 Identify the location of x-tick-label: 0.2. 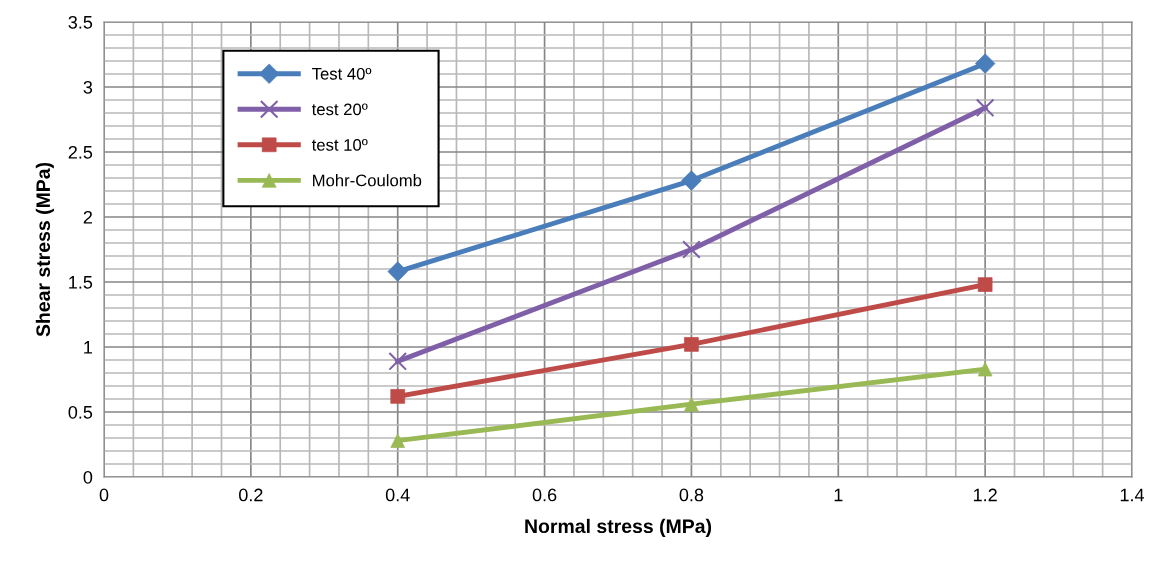
(251, 495).